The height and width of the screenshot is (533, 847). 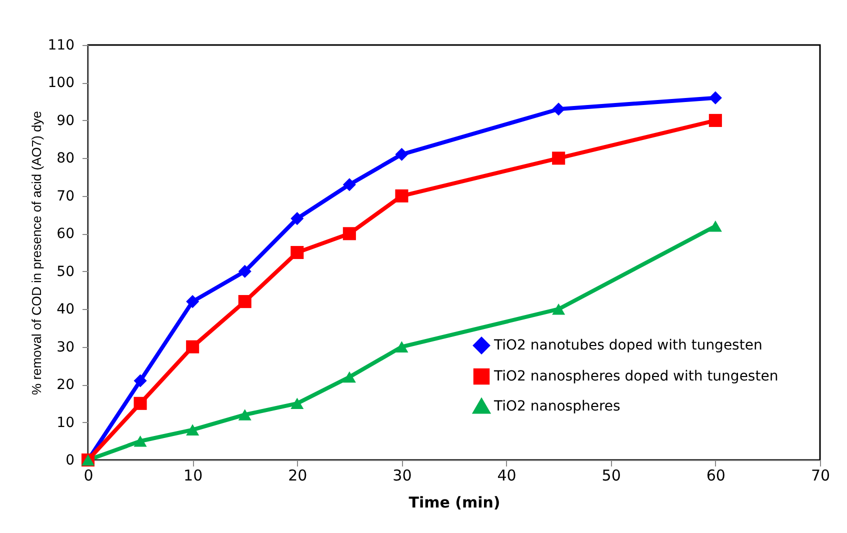 What do you see at coordinates (65, 347) in the screenshot?
I see `y-tick-label: 30` at bounding box center [65, 347].